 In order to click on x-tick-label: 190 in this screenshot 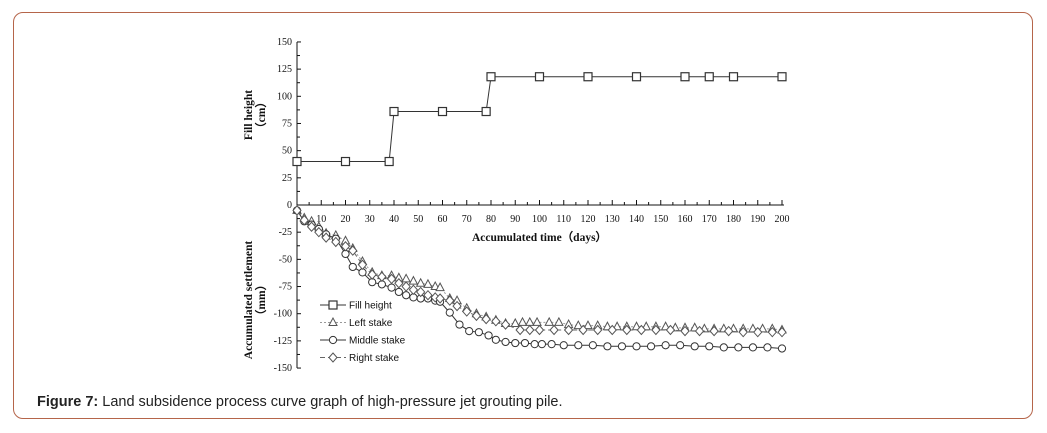, I will do `click(757, 219)`.